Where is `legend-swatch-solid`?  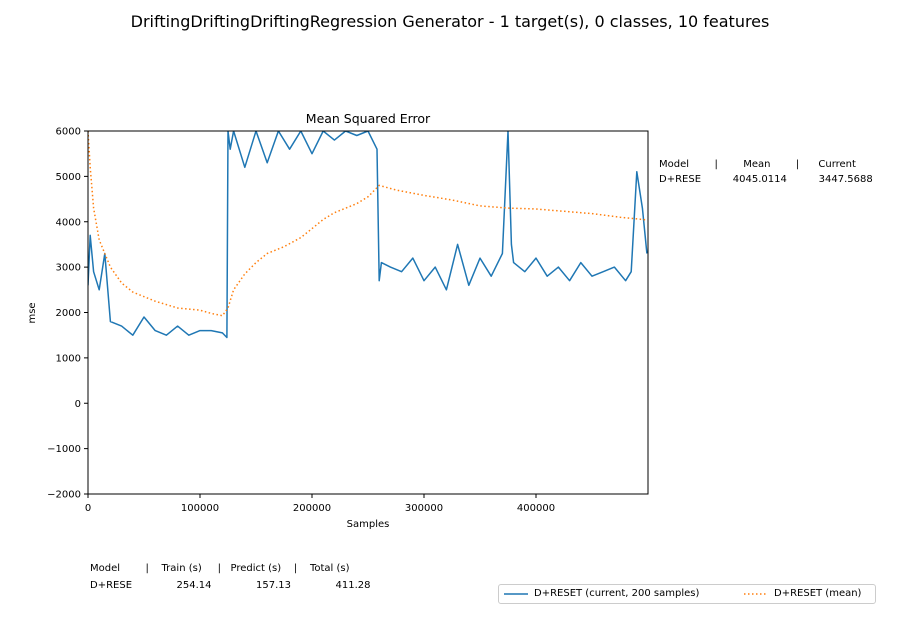 legend-swatch-solid is located at coordinates (516, 594).